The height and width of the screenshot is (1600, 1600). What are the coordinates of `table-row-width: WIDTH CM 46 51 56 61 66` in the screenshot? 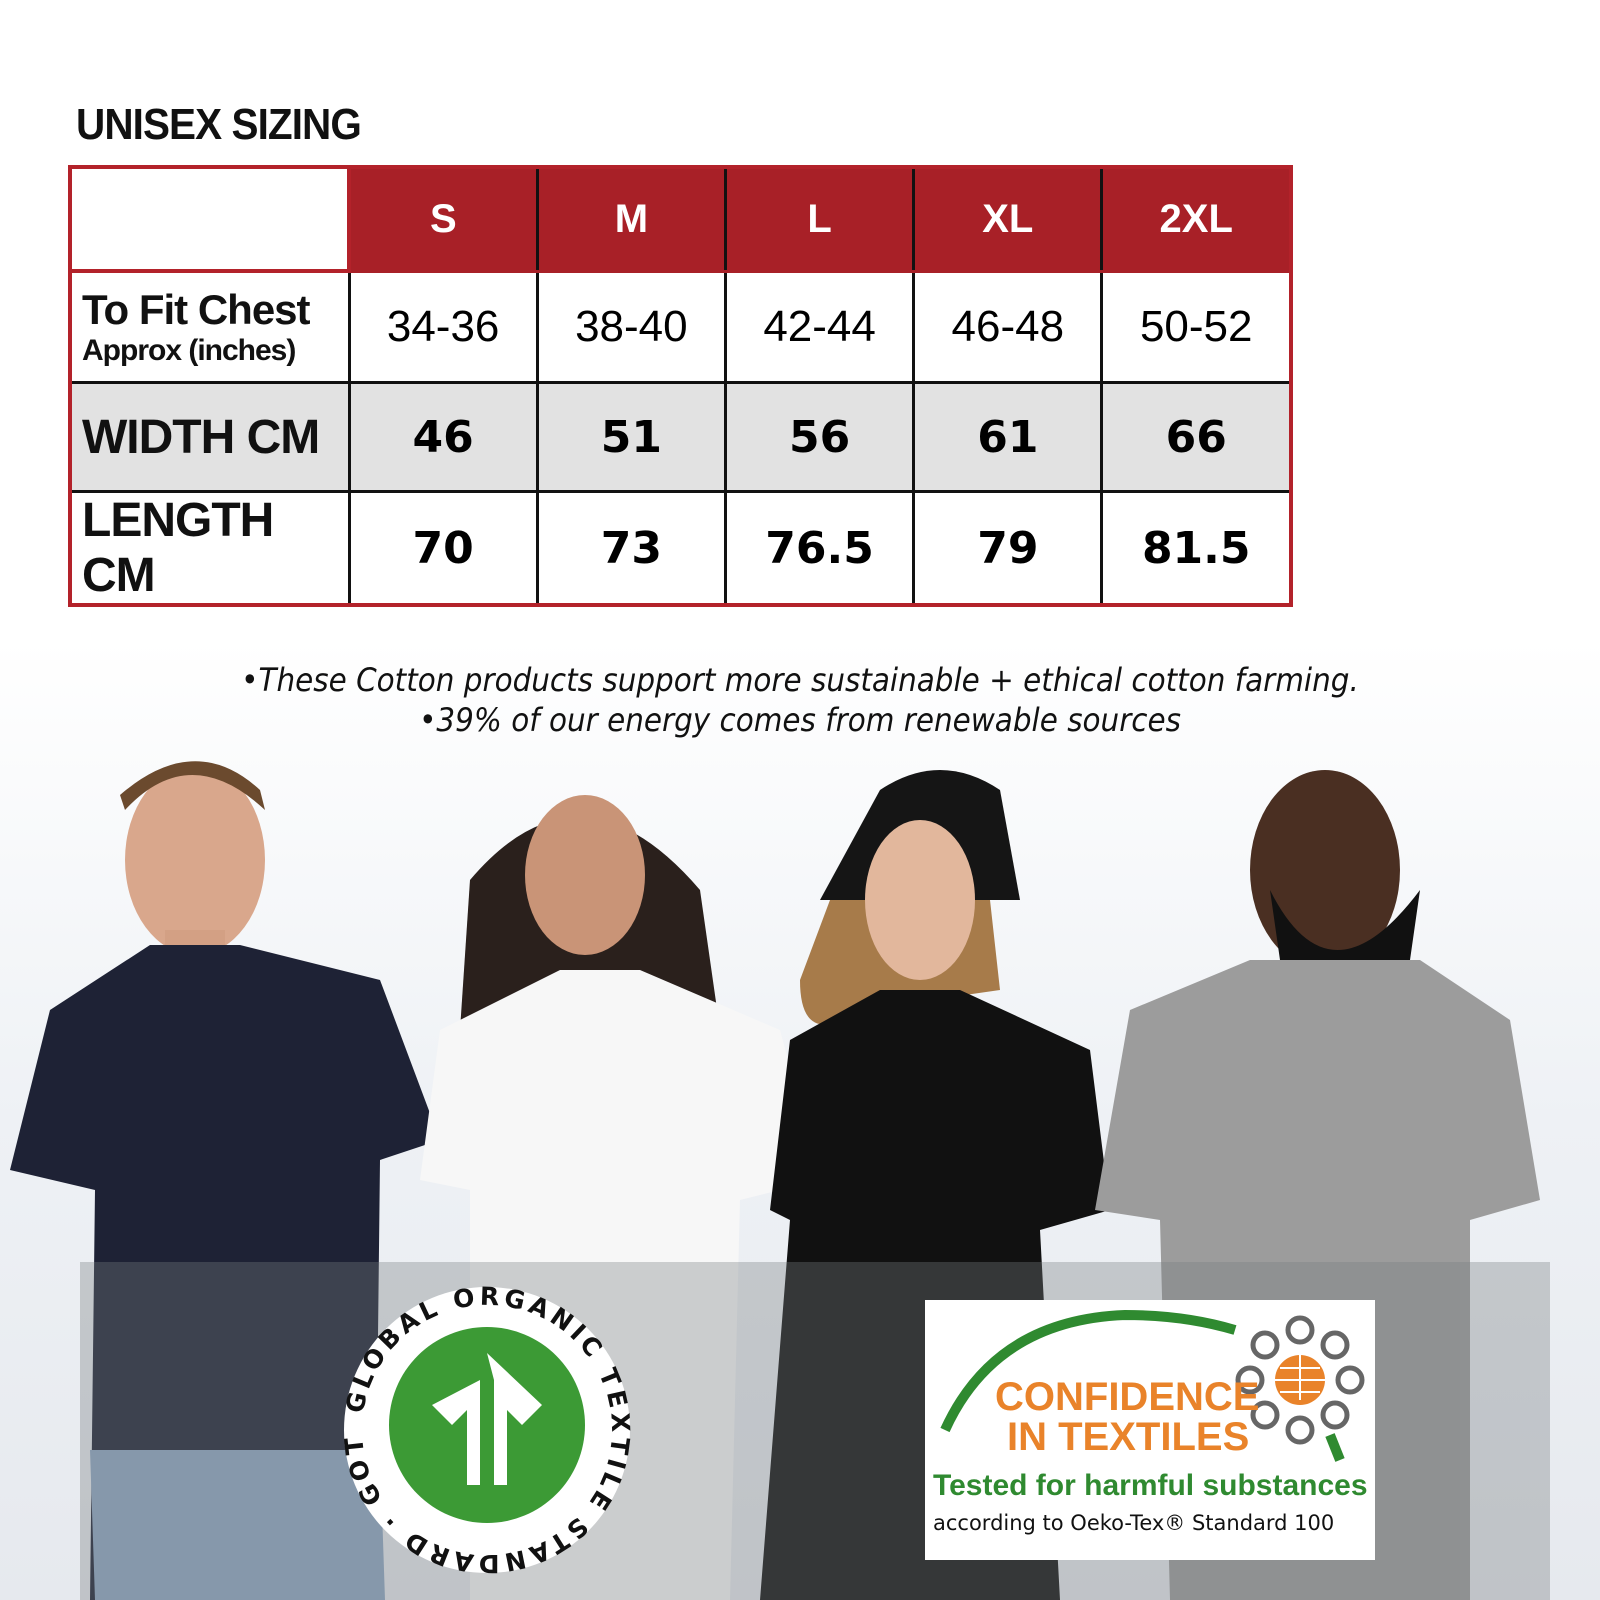 It's located at (680, 437).